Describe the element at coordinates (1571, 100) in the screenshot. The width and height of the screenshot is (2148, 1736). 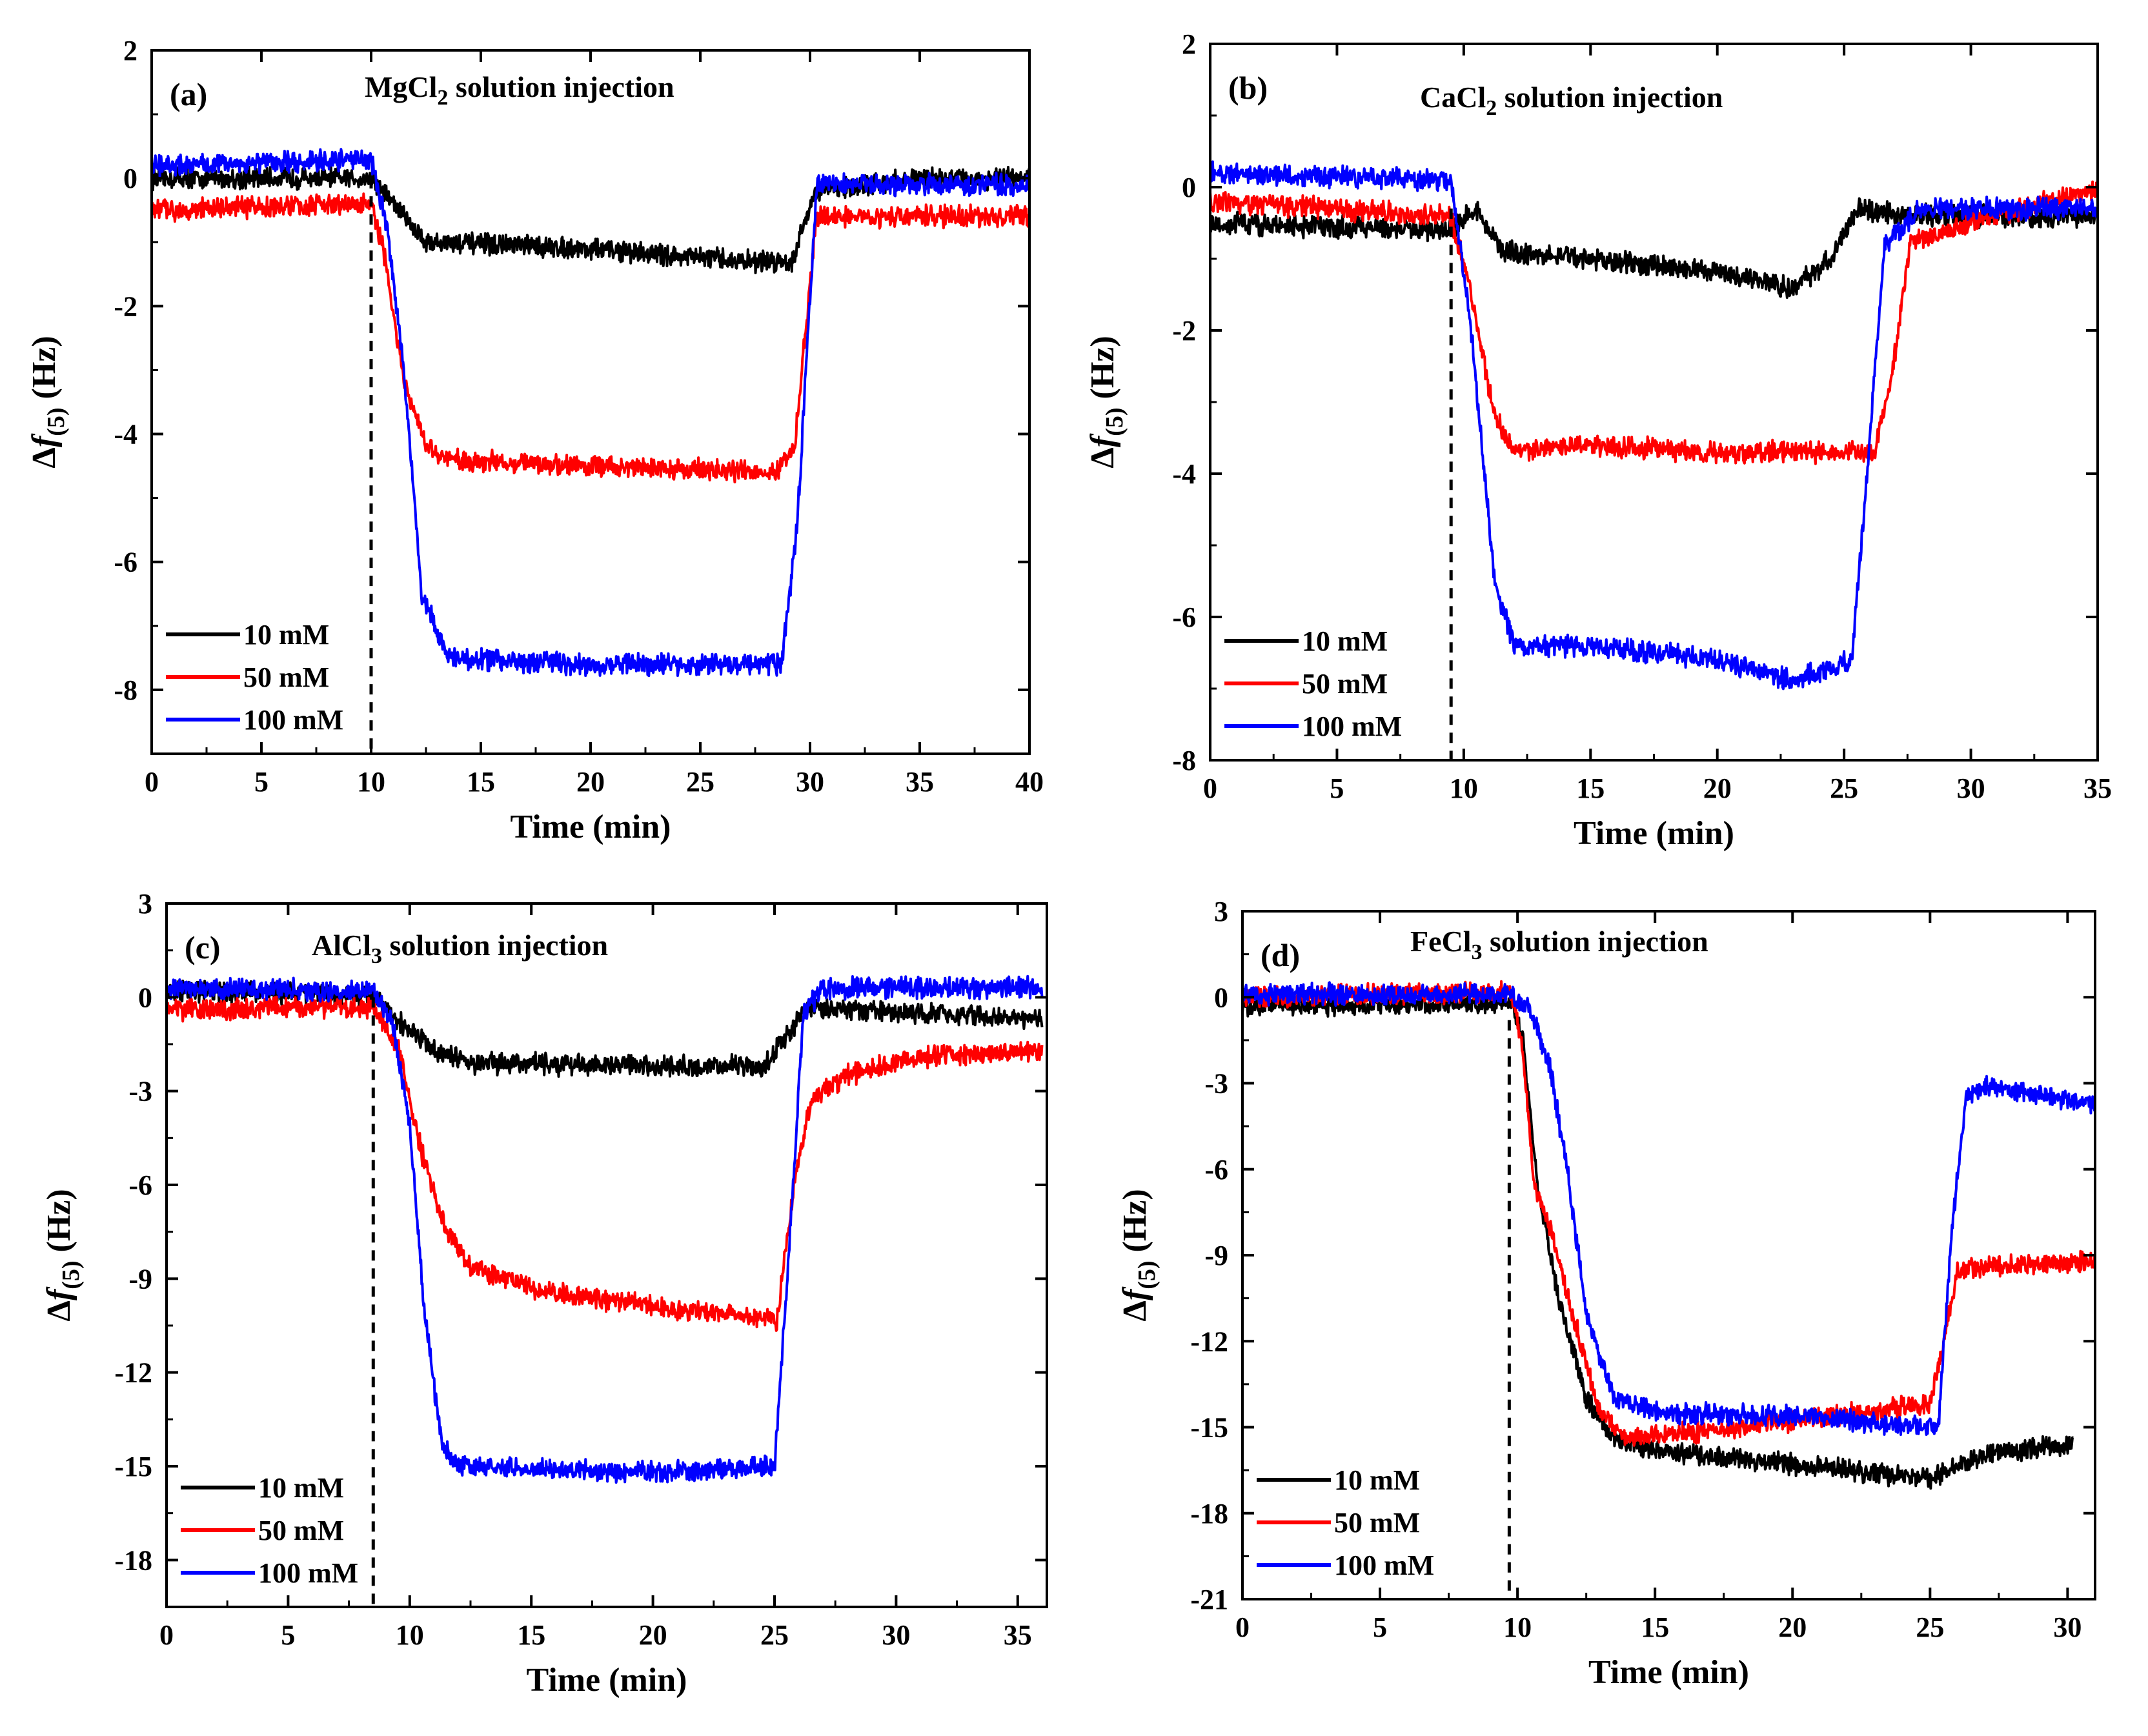
I see `panel-title: CaCl2 solution injection` at that location.